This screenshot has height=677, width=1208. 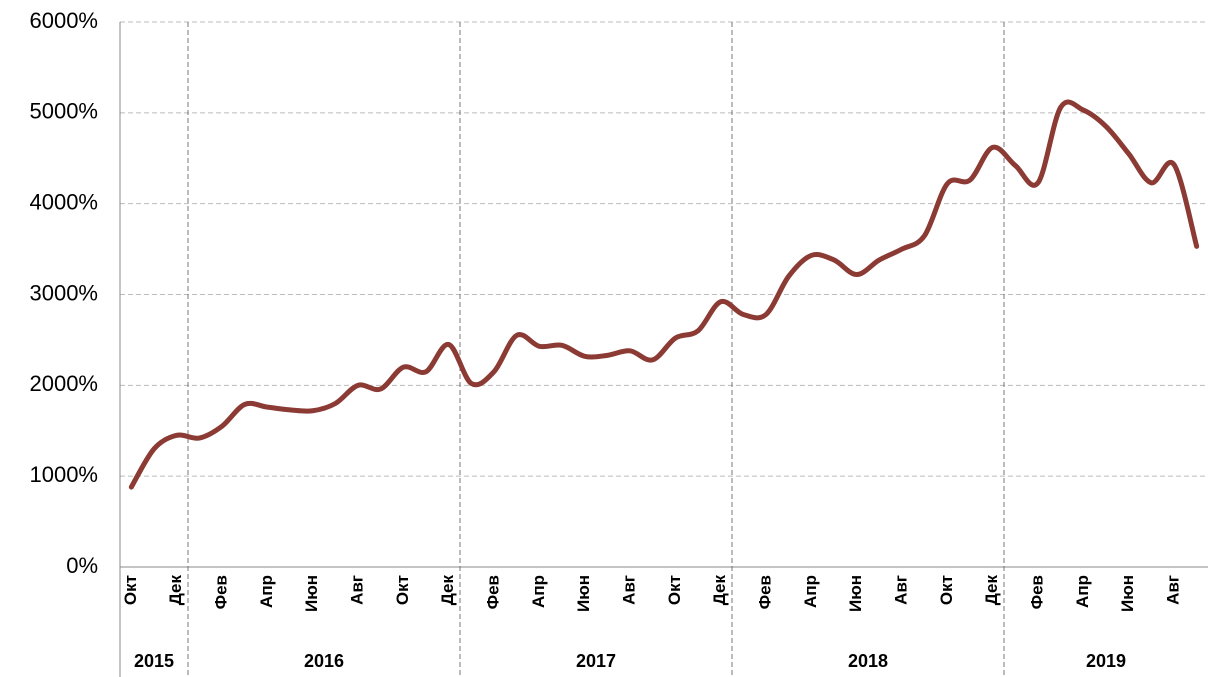 I want to click on year-label: 2018, so click(x=868, y=661).